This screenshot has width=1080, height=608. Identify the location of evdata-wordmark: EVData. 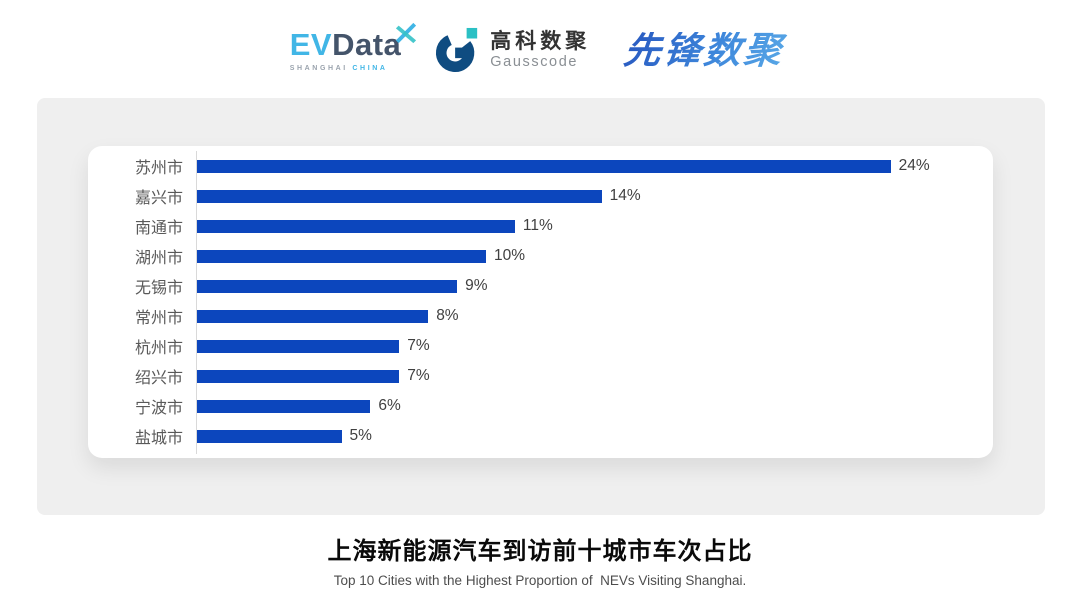
(353, 42).